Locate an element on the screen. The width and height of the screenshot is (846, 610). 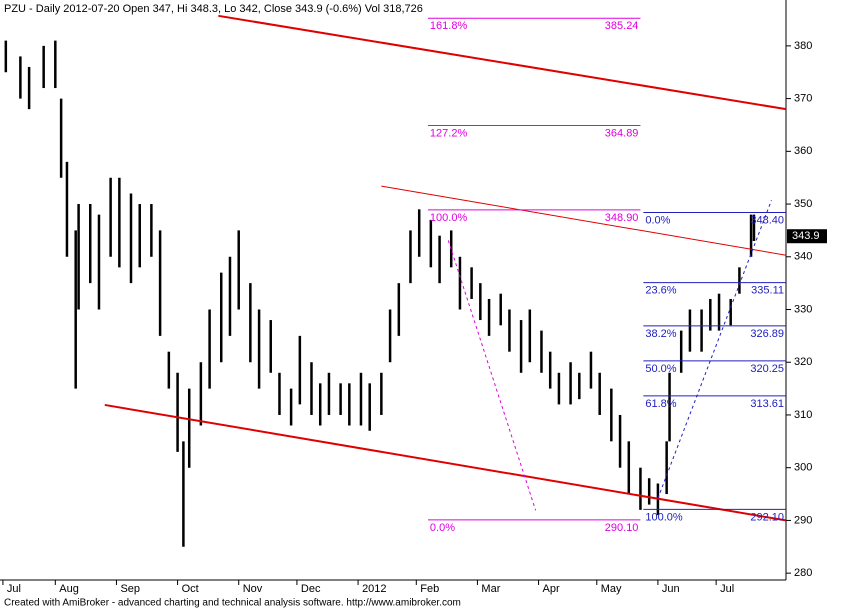
y-tick-label: 380 is located at coordinates (803, 46).